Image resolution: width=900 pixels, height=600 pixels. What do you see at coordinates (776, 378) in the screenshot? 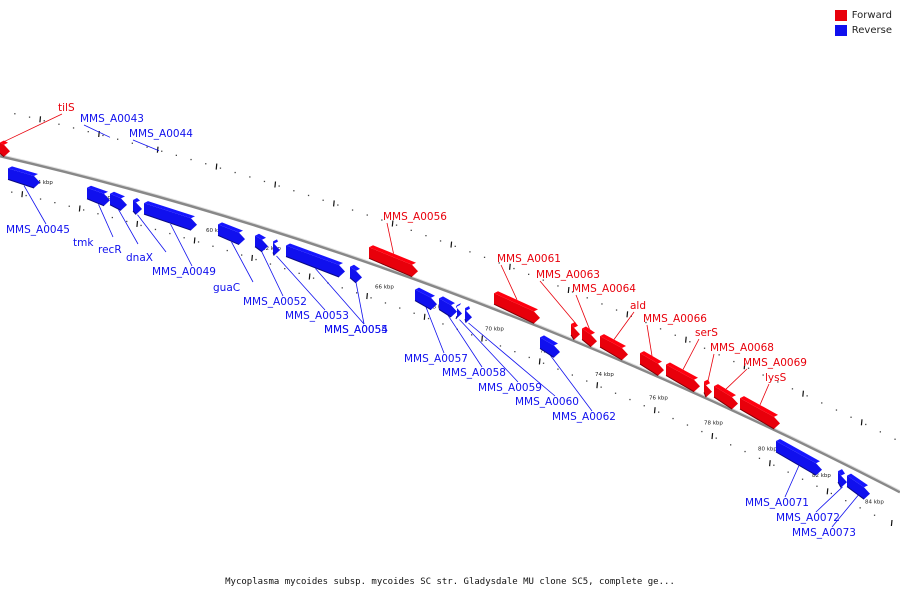
I see `gene-label: lysS` at bounding box center [776, 378].